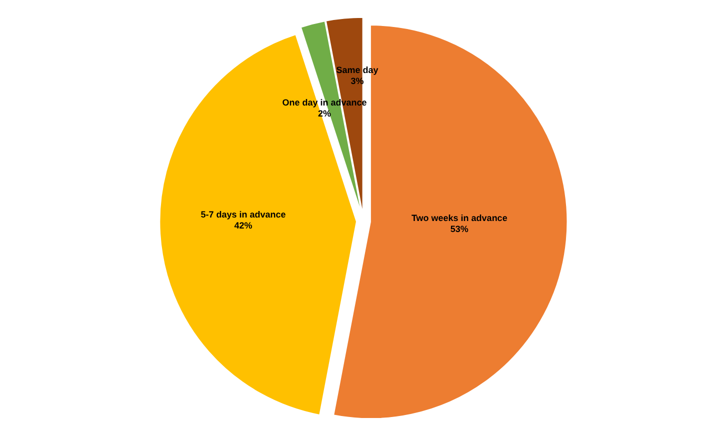 The width and height of the screenshot is (713, 426). Describe the element at coordinates (243, 225) in the screenshot. I see `data-label: 42%` at that location.